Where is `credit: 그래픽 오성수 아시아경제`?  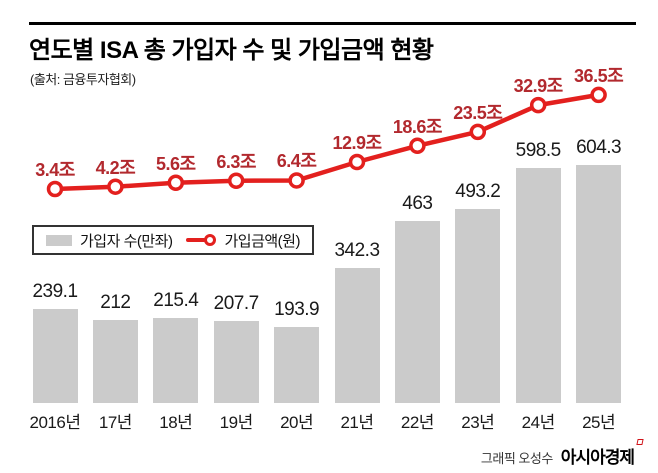
credit: 그래픽 오성수 아시아경제 is located at coordinates (562, 453).